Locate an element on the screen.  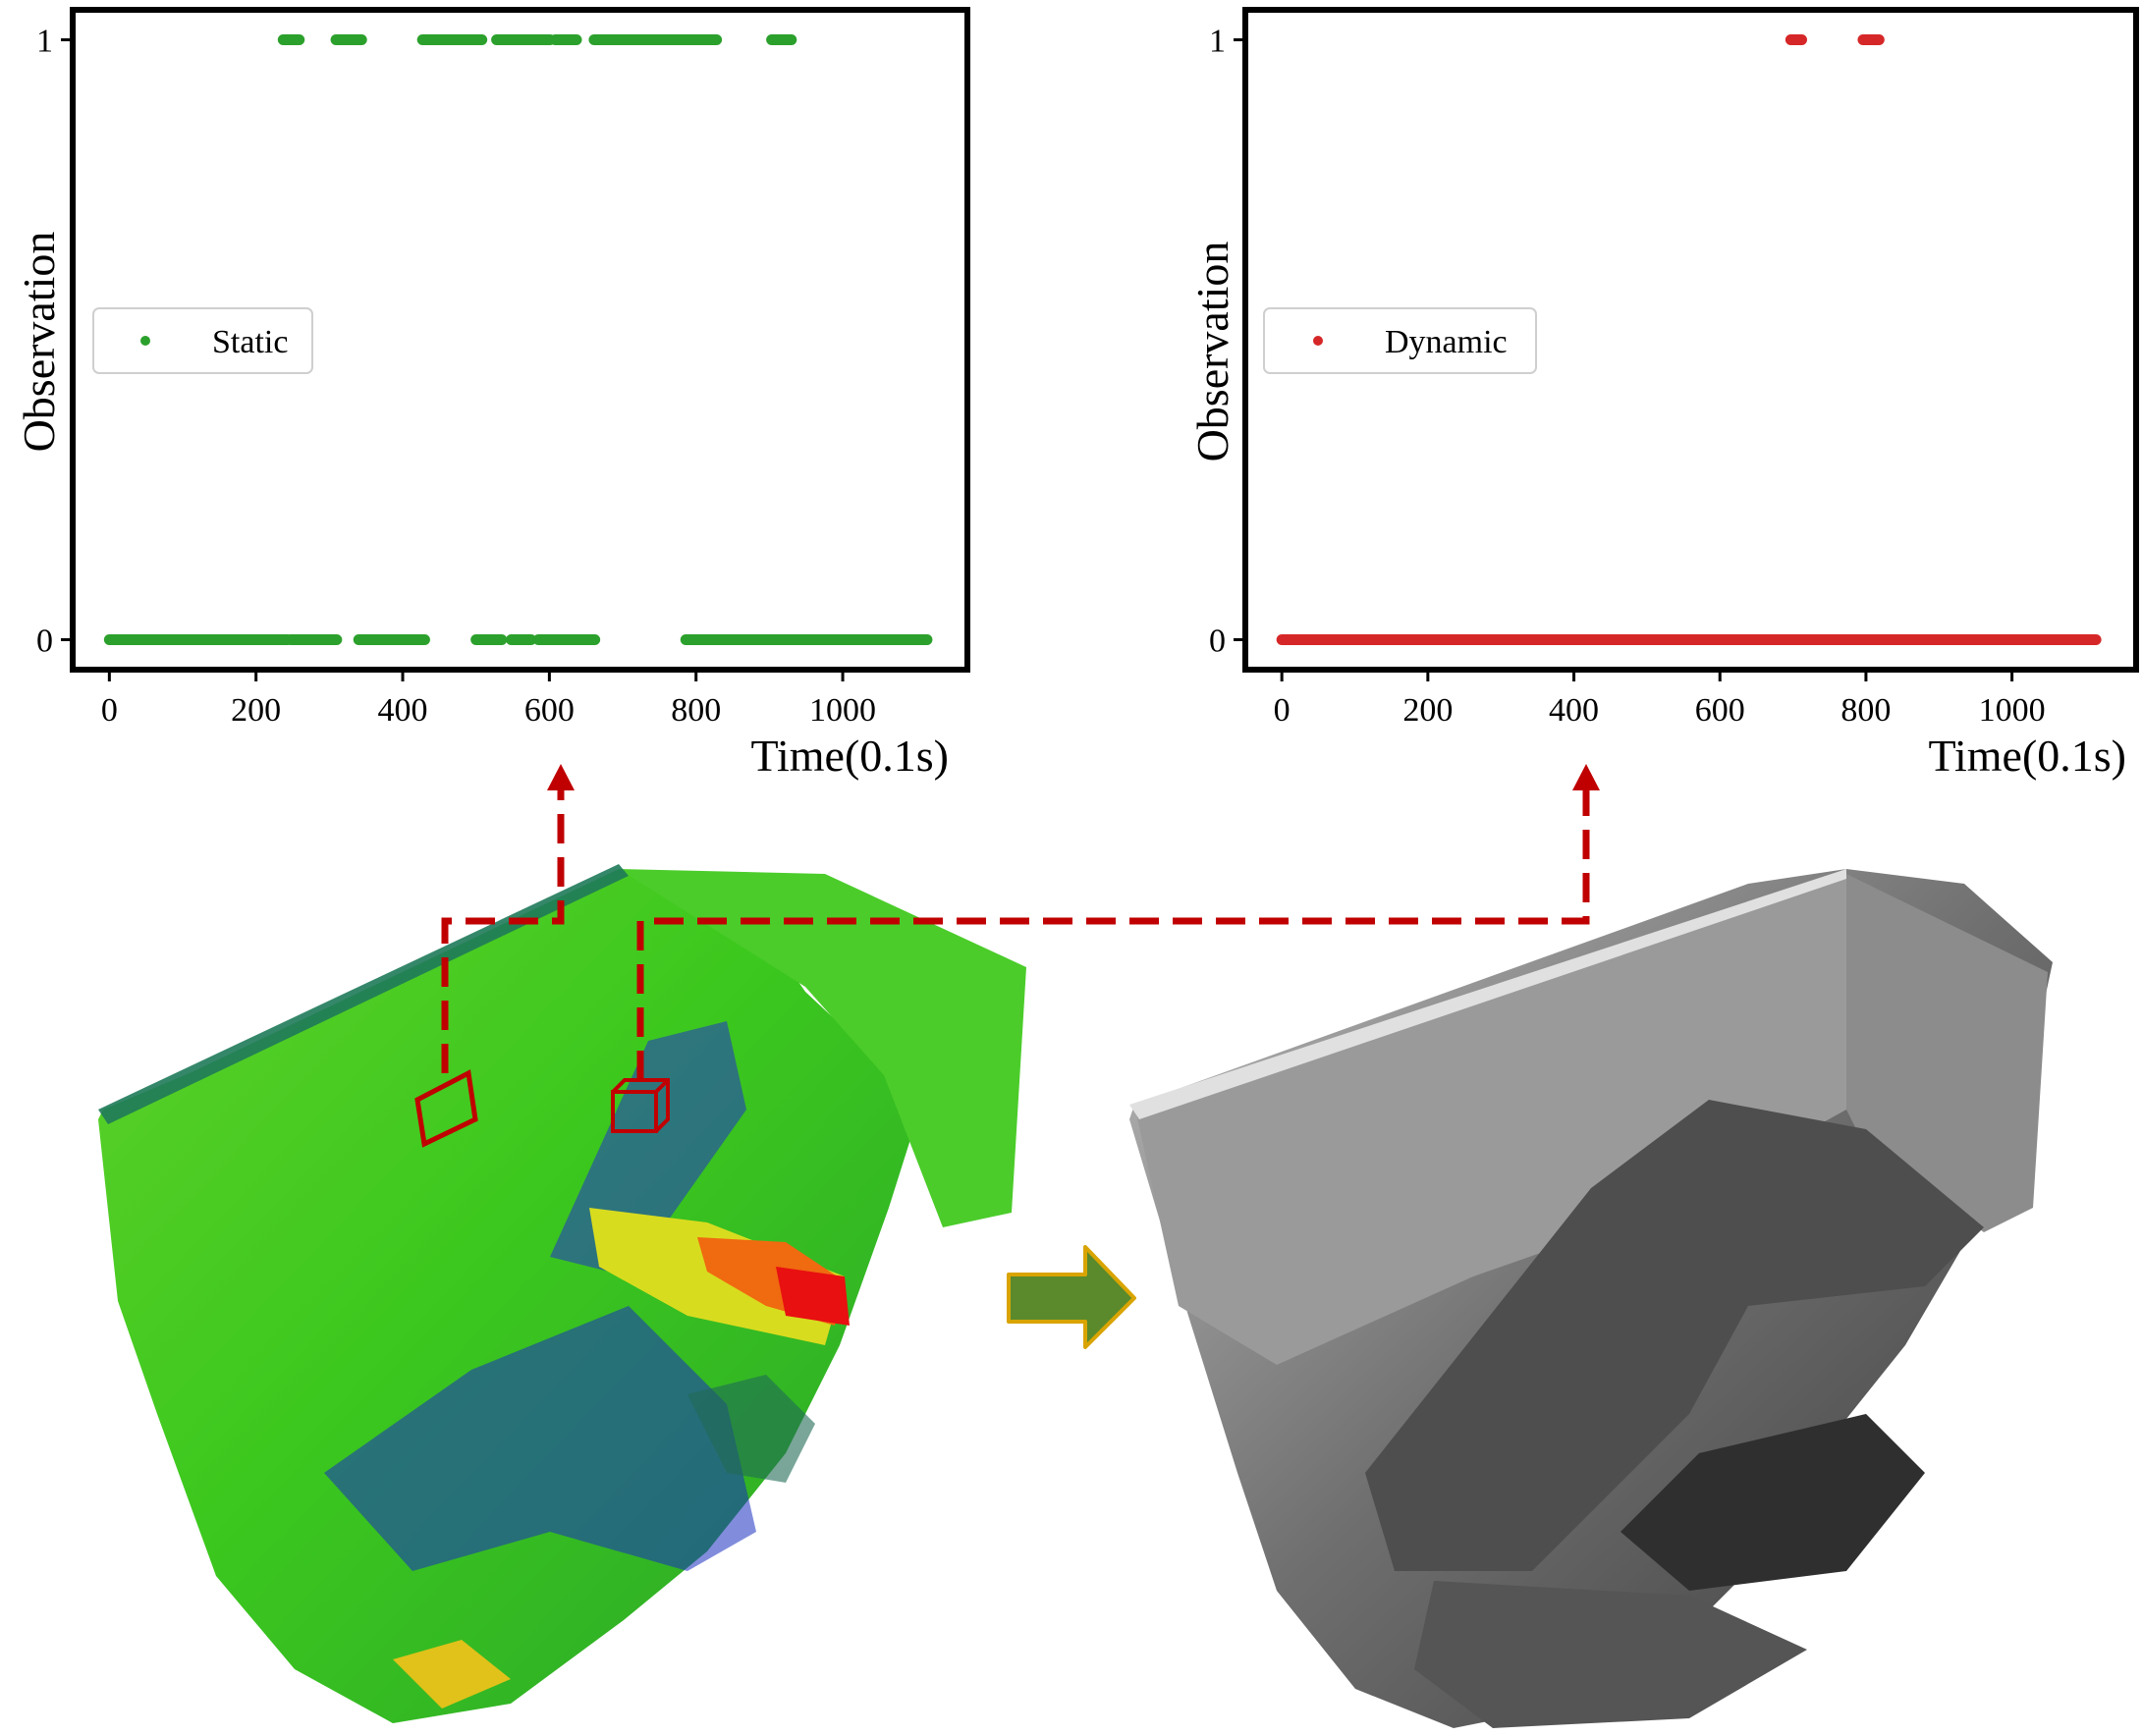
gray-floor-steps is located at coordinates (1610, 1654).